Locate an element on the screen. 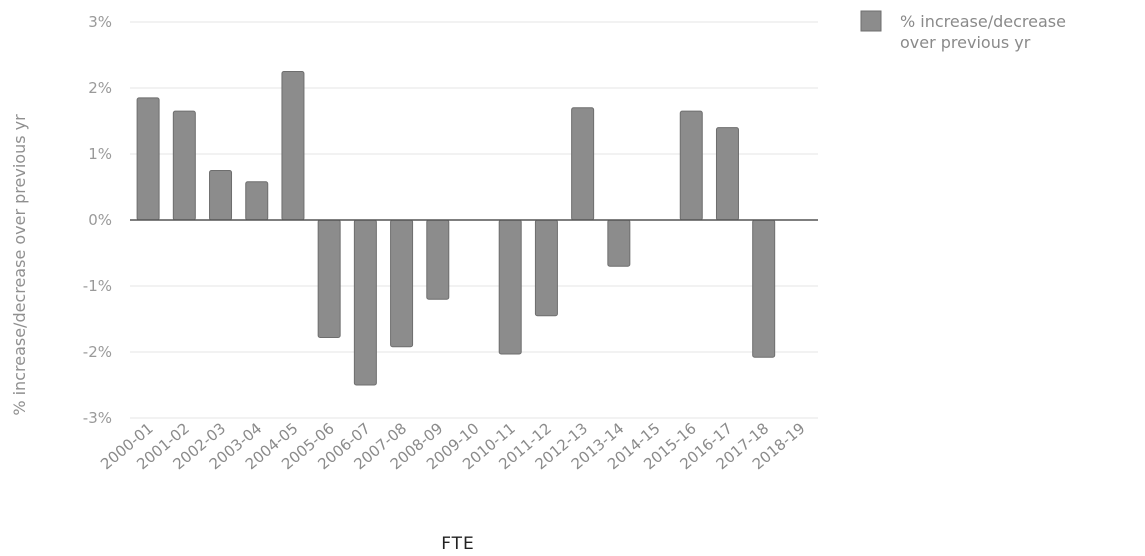 This screenshot has height=556, width=1145. y-tick-label: 2% is located at coordinates (100, 88).